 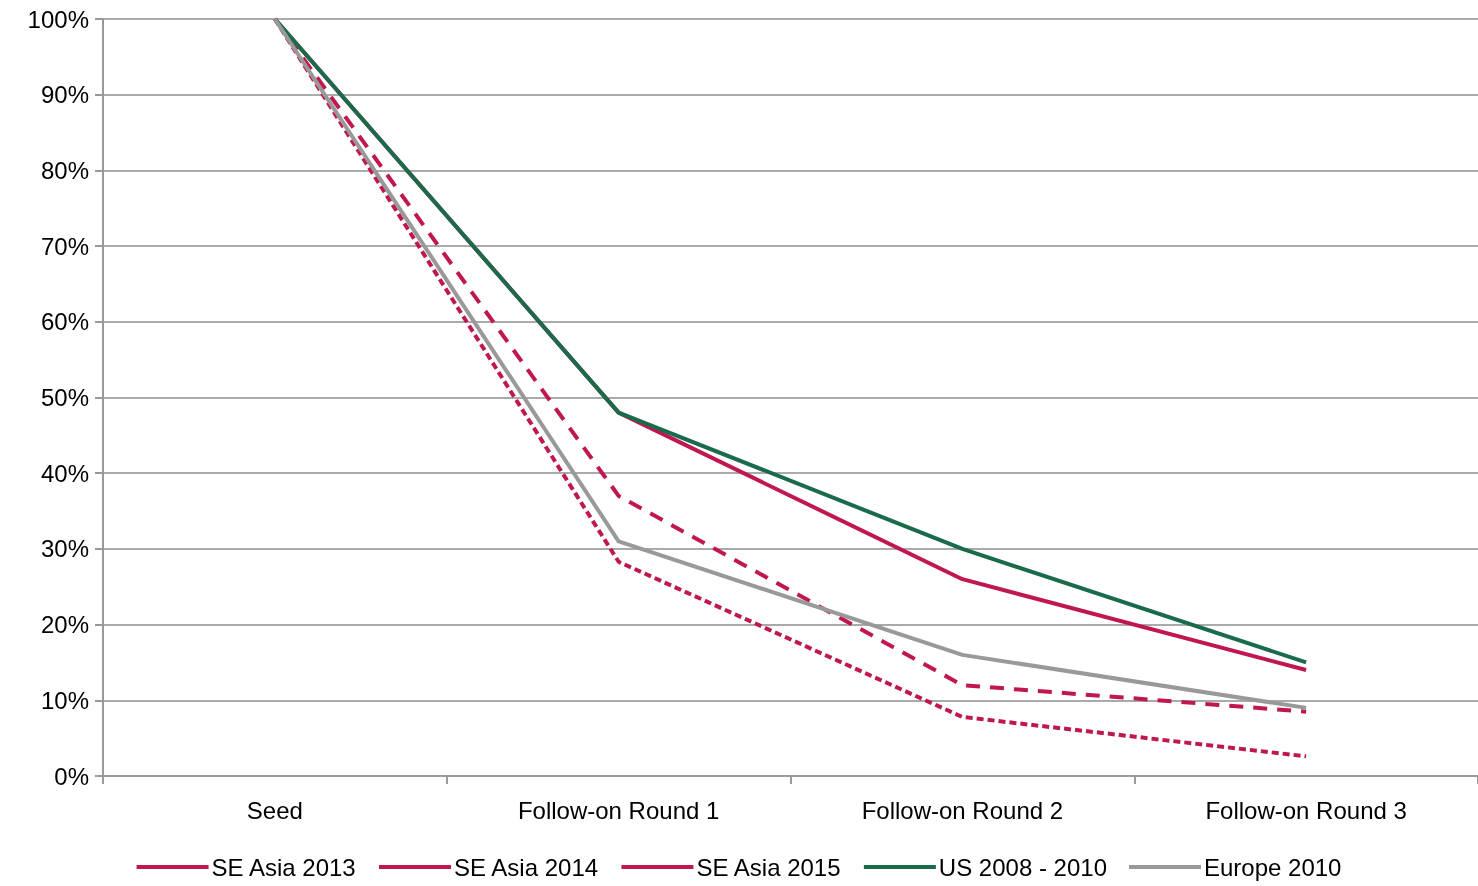 I want to click on x-tick-label: Follow-on Round 3, so click(x=1306, y=810).